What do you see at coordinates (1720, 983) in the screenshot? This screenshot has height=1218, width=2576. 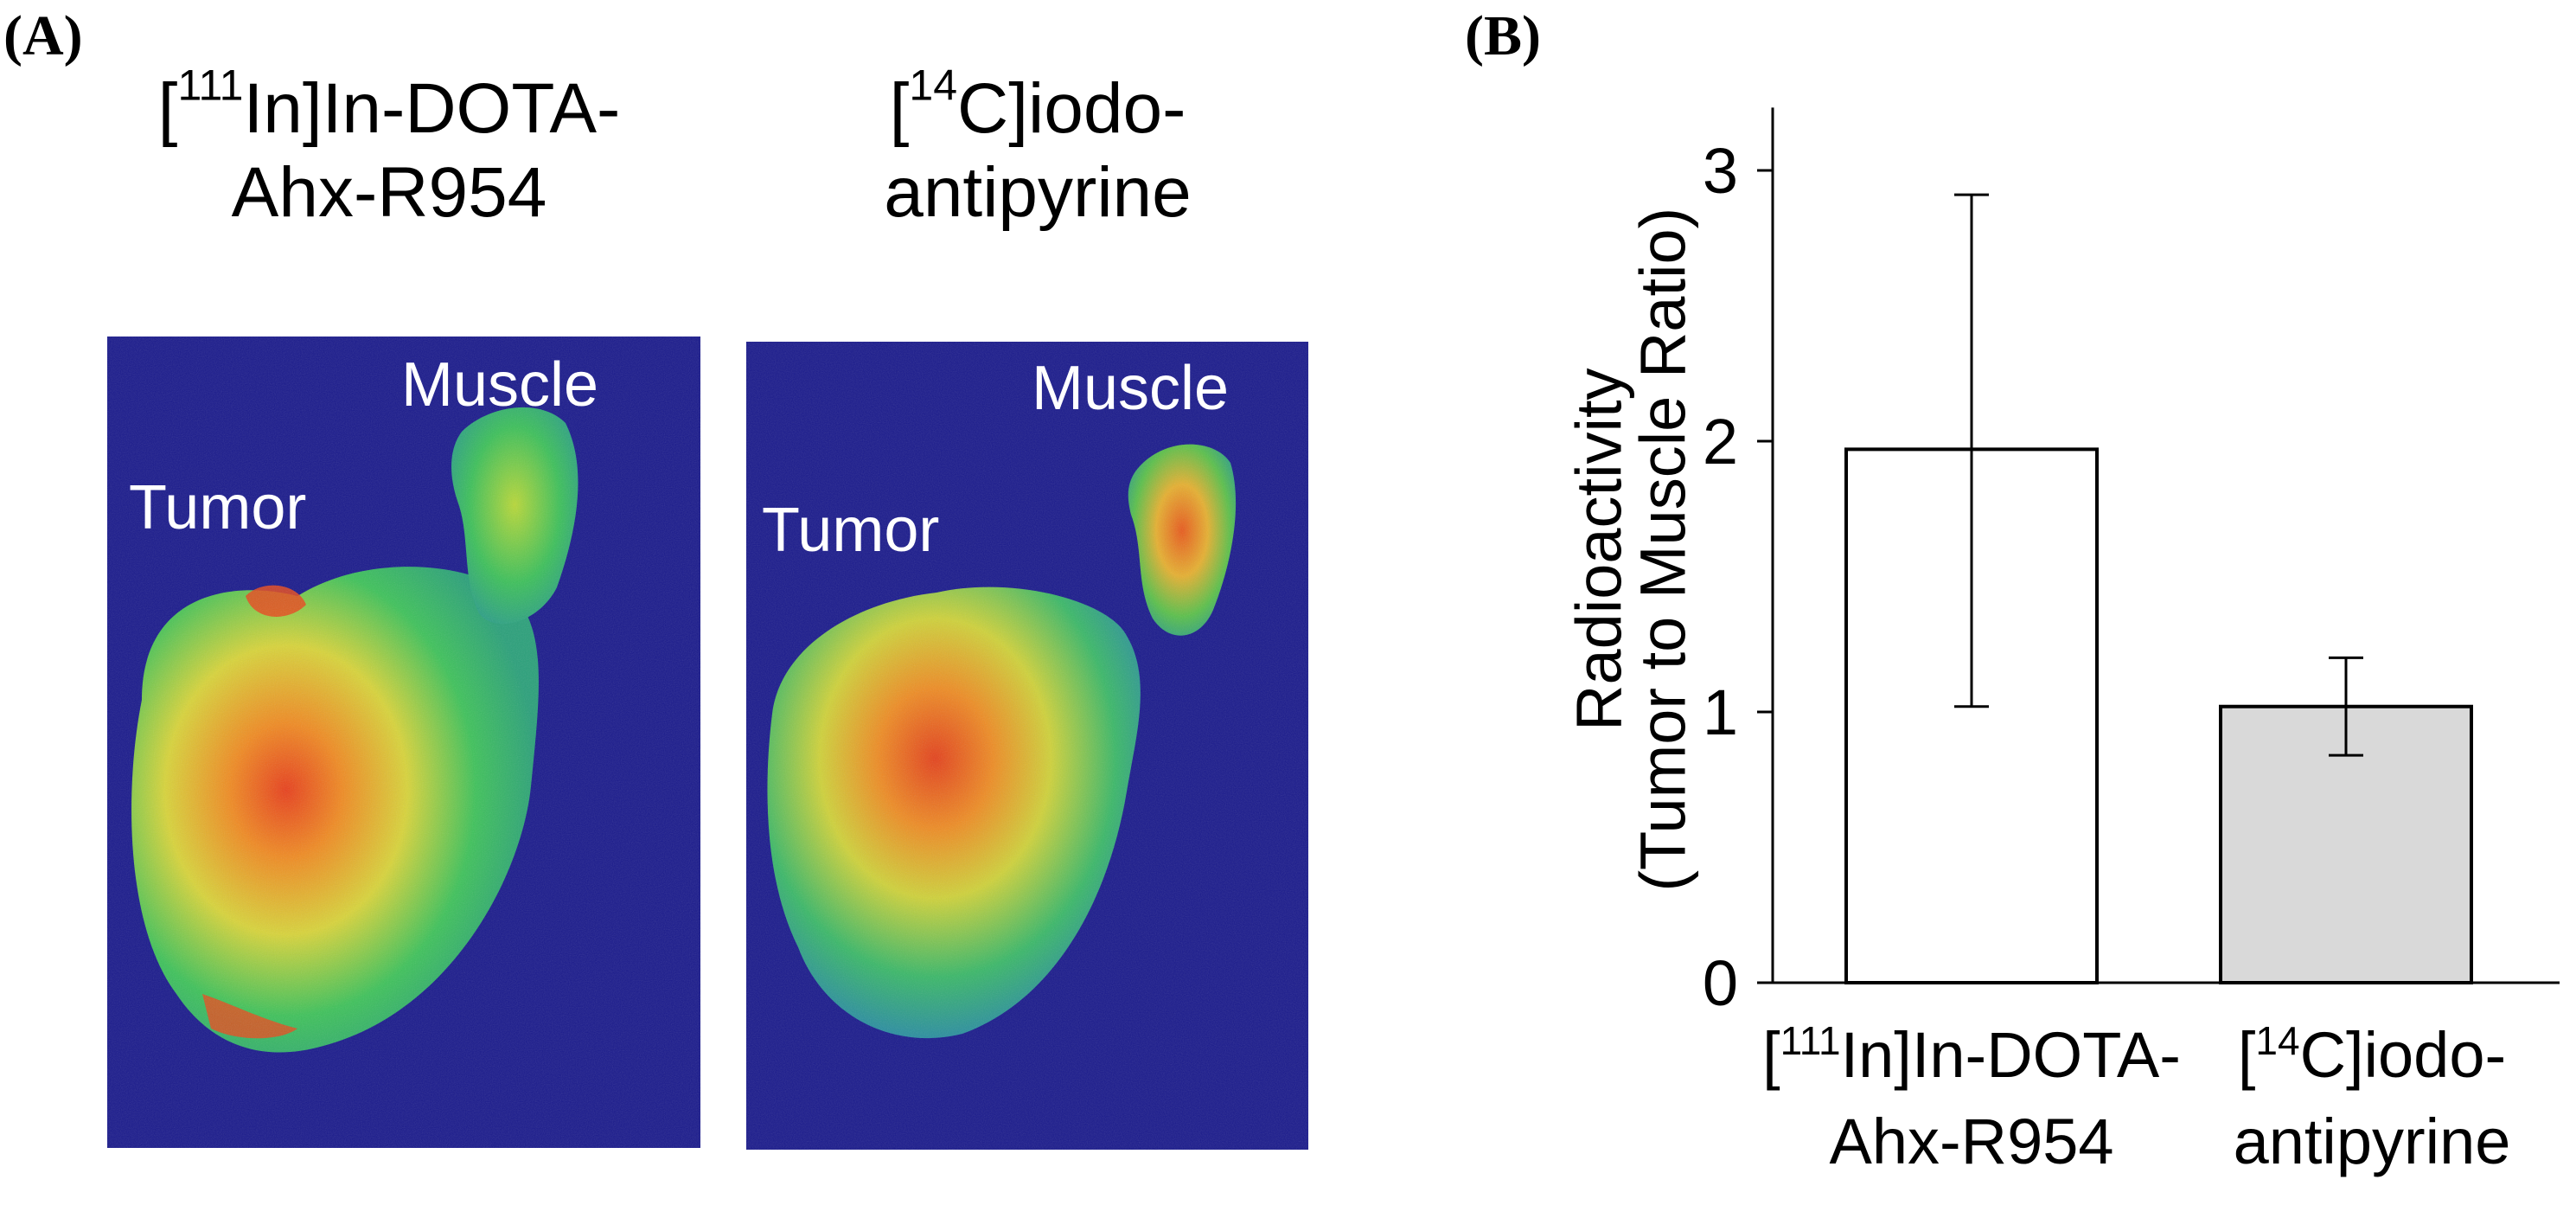 I see `y-tick-label-0: 0` at bounding box center [1720, 983].